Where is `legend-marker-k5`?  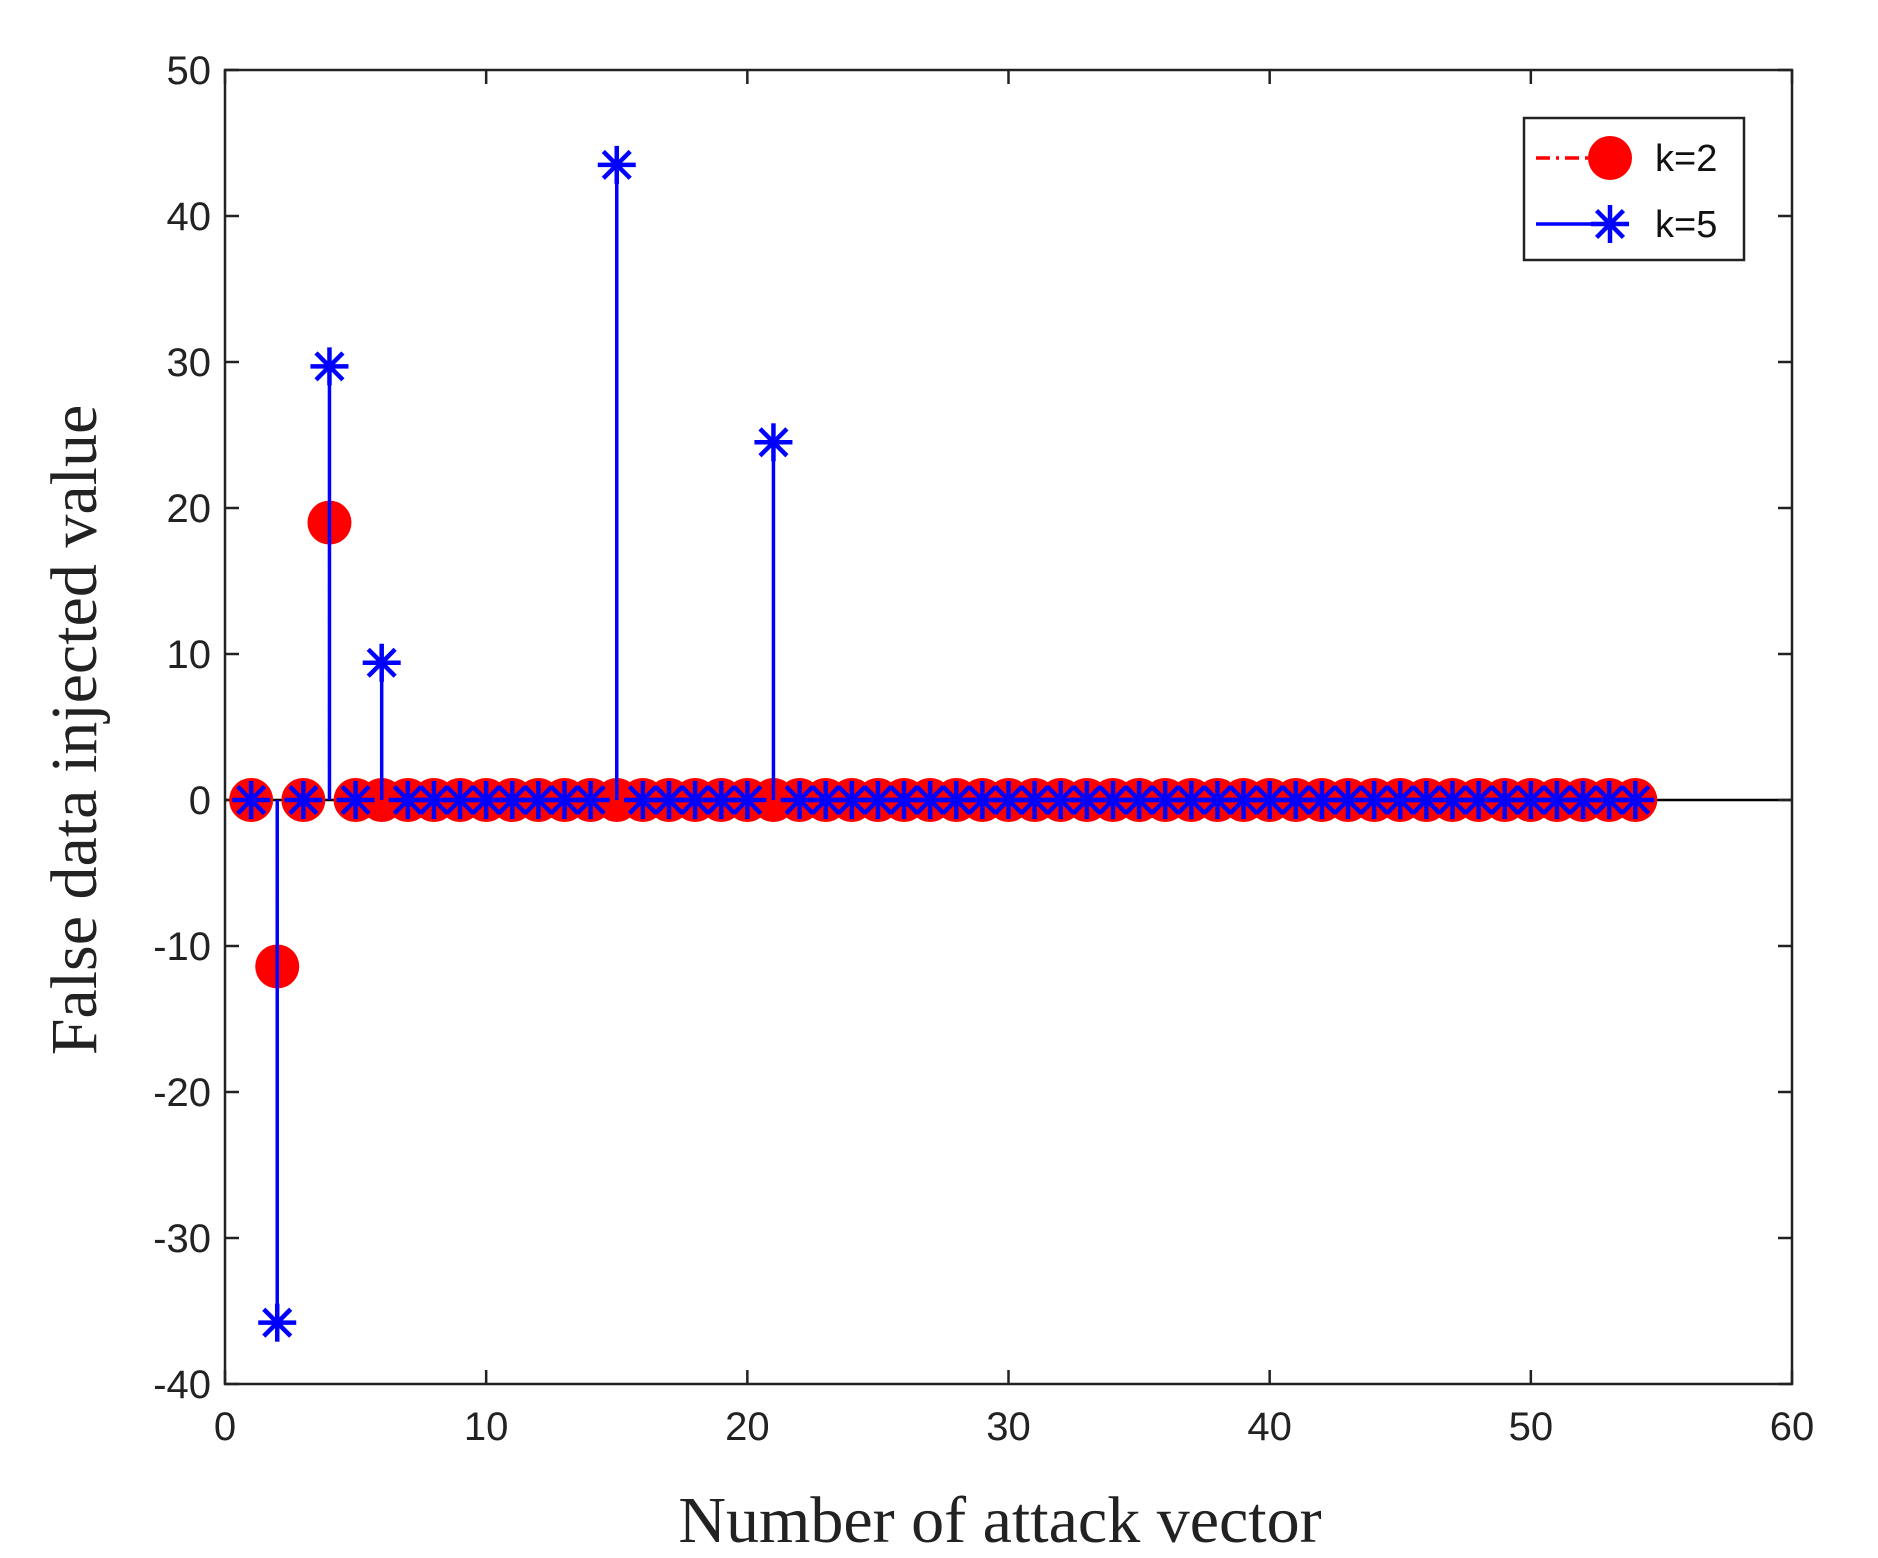 legend-marker-k5 is located at coordinates (1610, 224).